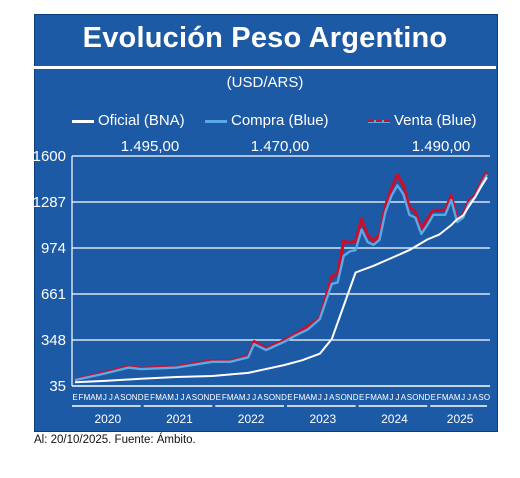 The height and width of the screenshot is (478, 520). I want to click on value-annotation: 1.490,00, so click(441, 146).